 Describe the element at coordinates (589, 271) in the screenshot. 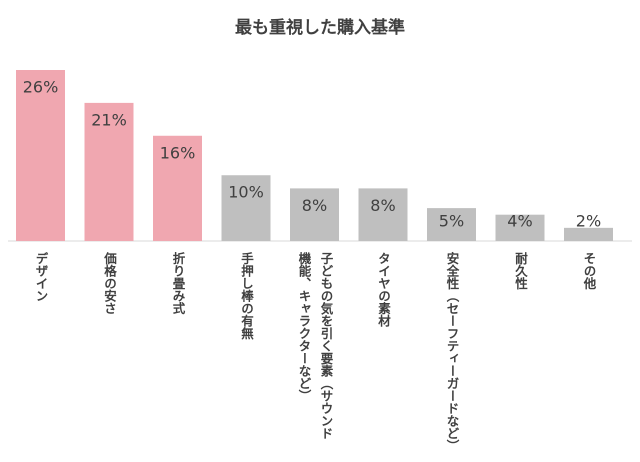

I see `x-tick-label: その他` at that location.